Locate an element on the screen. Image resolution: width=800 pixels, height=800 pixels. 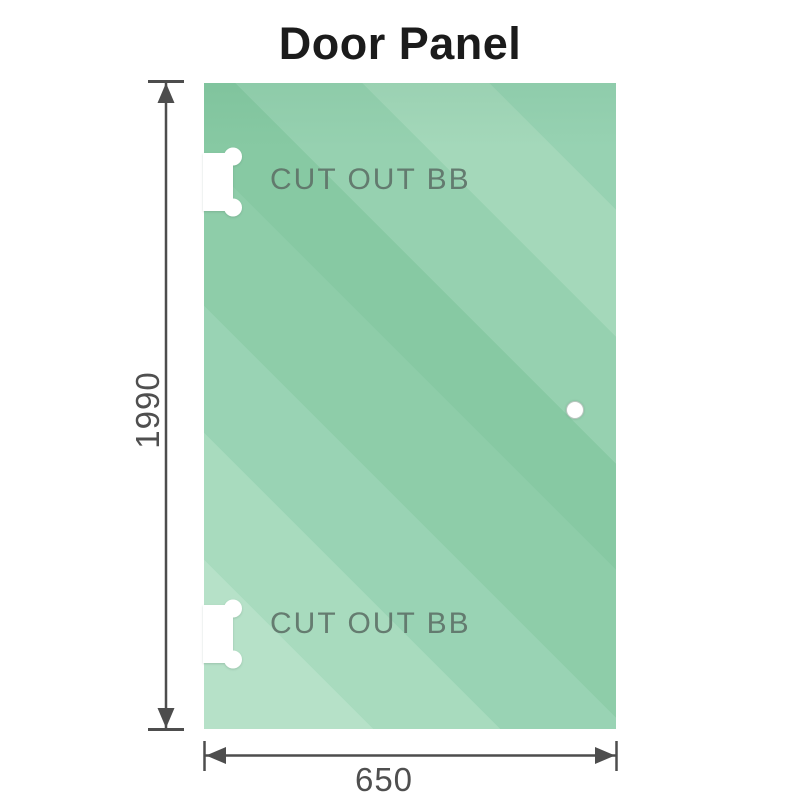
cutout-bottom-label: CUT OUT BB is located at coordinates (370, 623).